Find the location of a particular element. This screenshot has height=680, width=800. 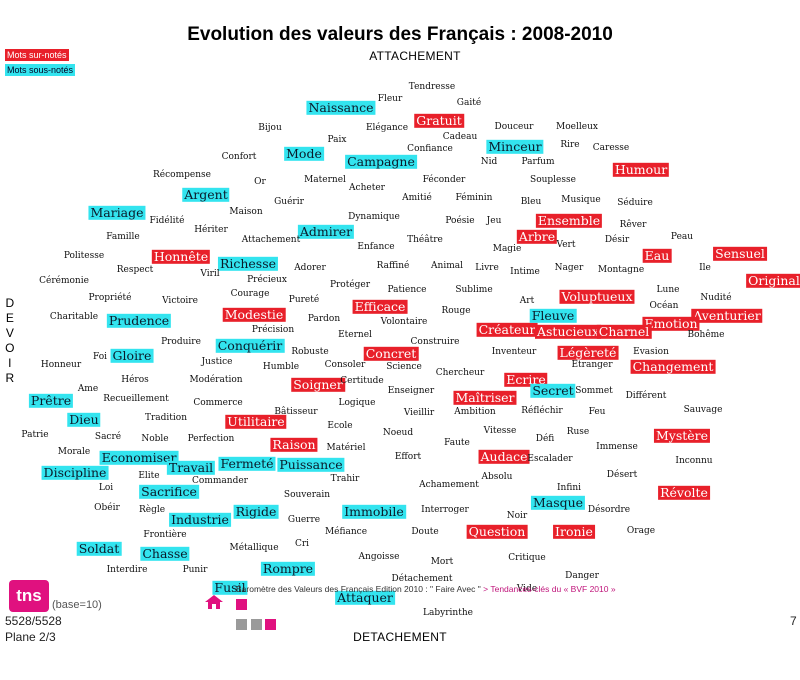

over-rated-word: Ecrire is located at coordinates (526, 379).